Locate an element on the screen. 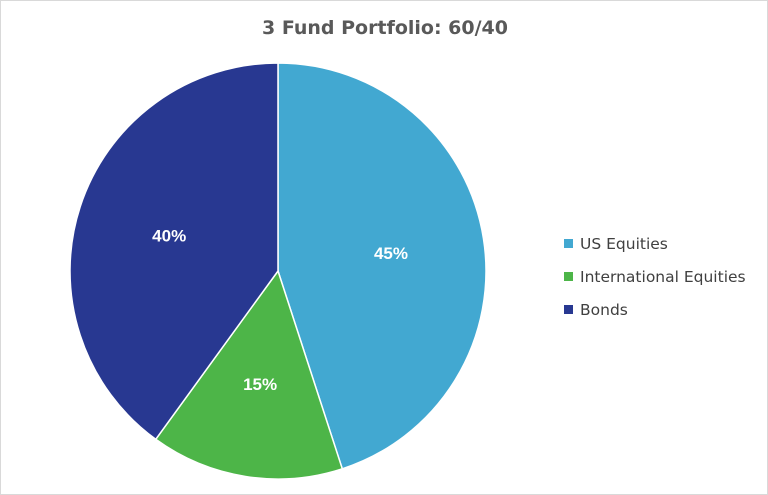  data-label-0: 45% is located at coordinates (391, 253).